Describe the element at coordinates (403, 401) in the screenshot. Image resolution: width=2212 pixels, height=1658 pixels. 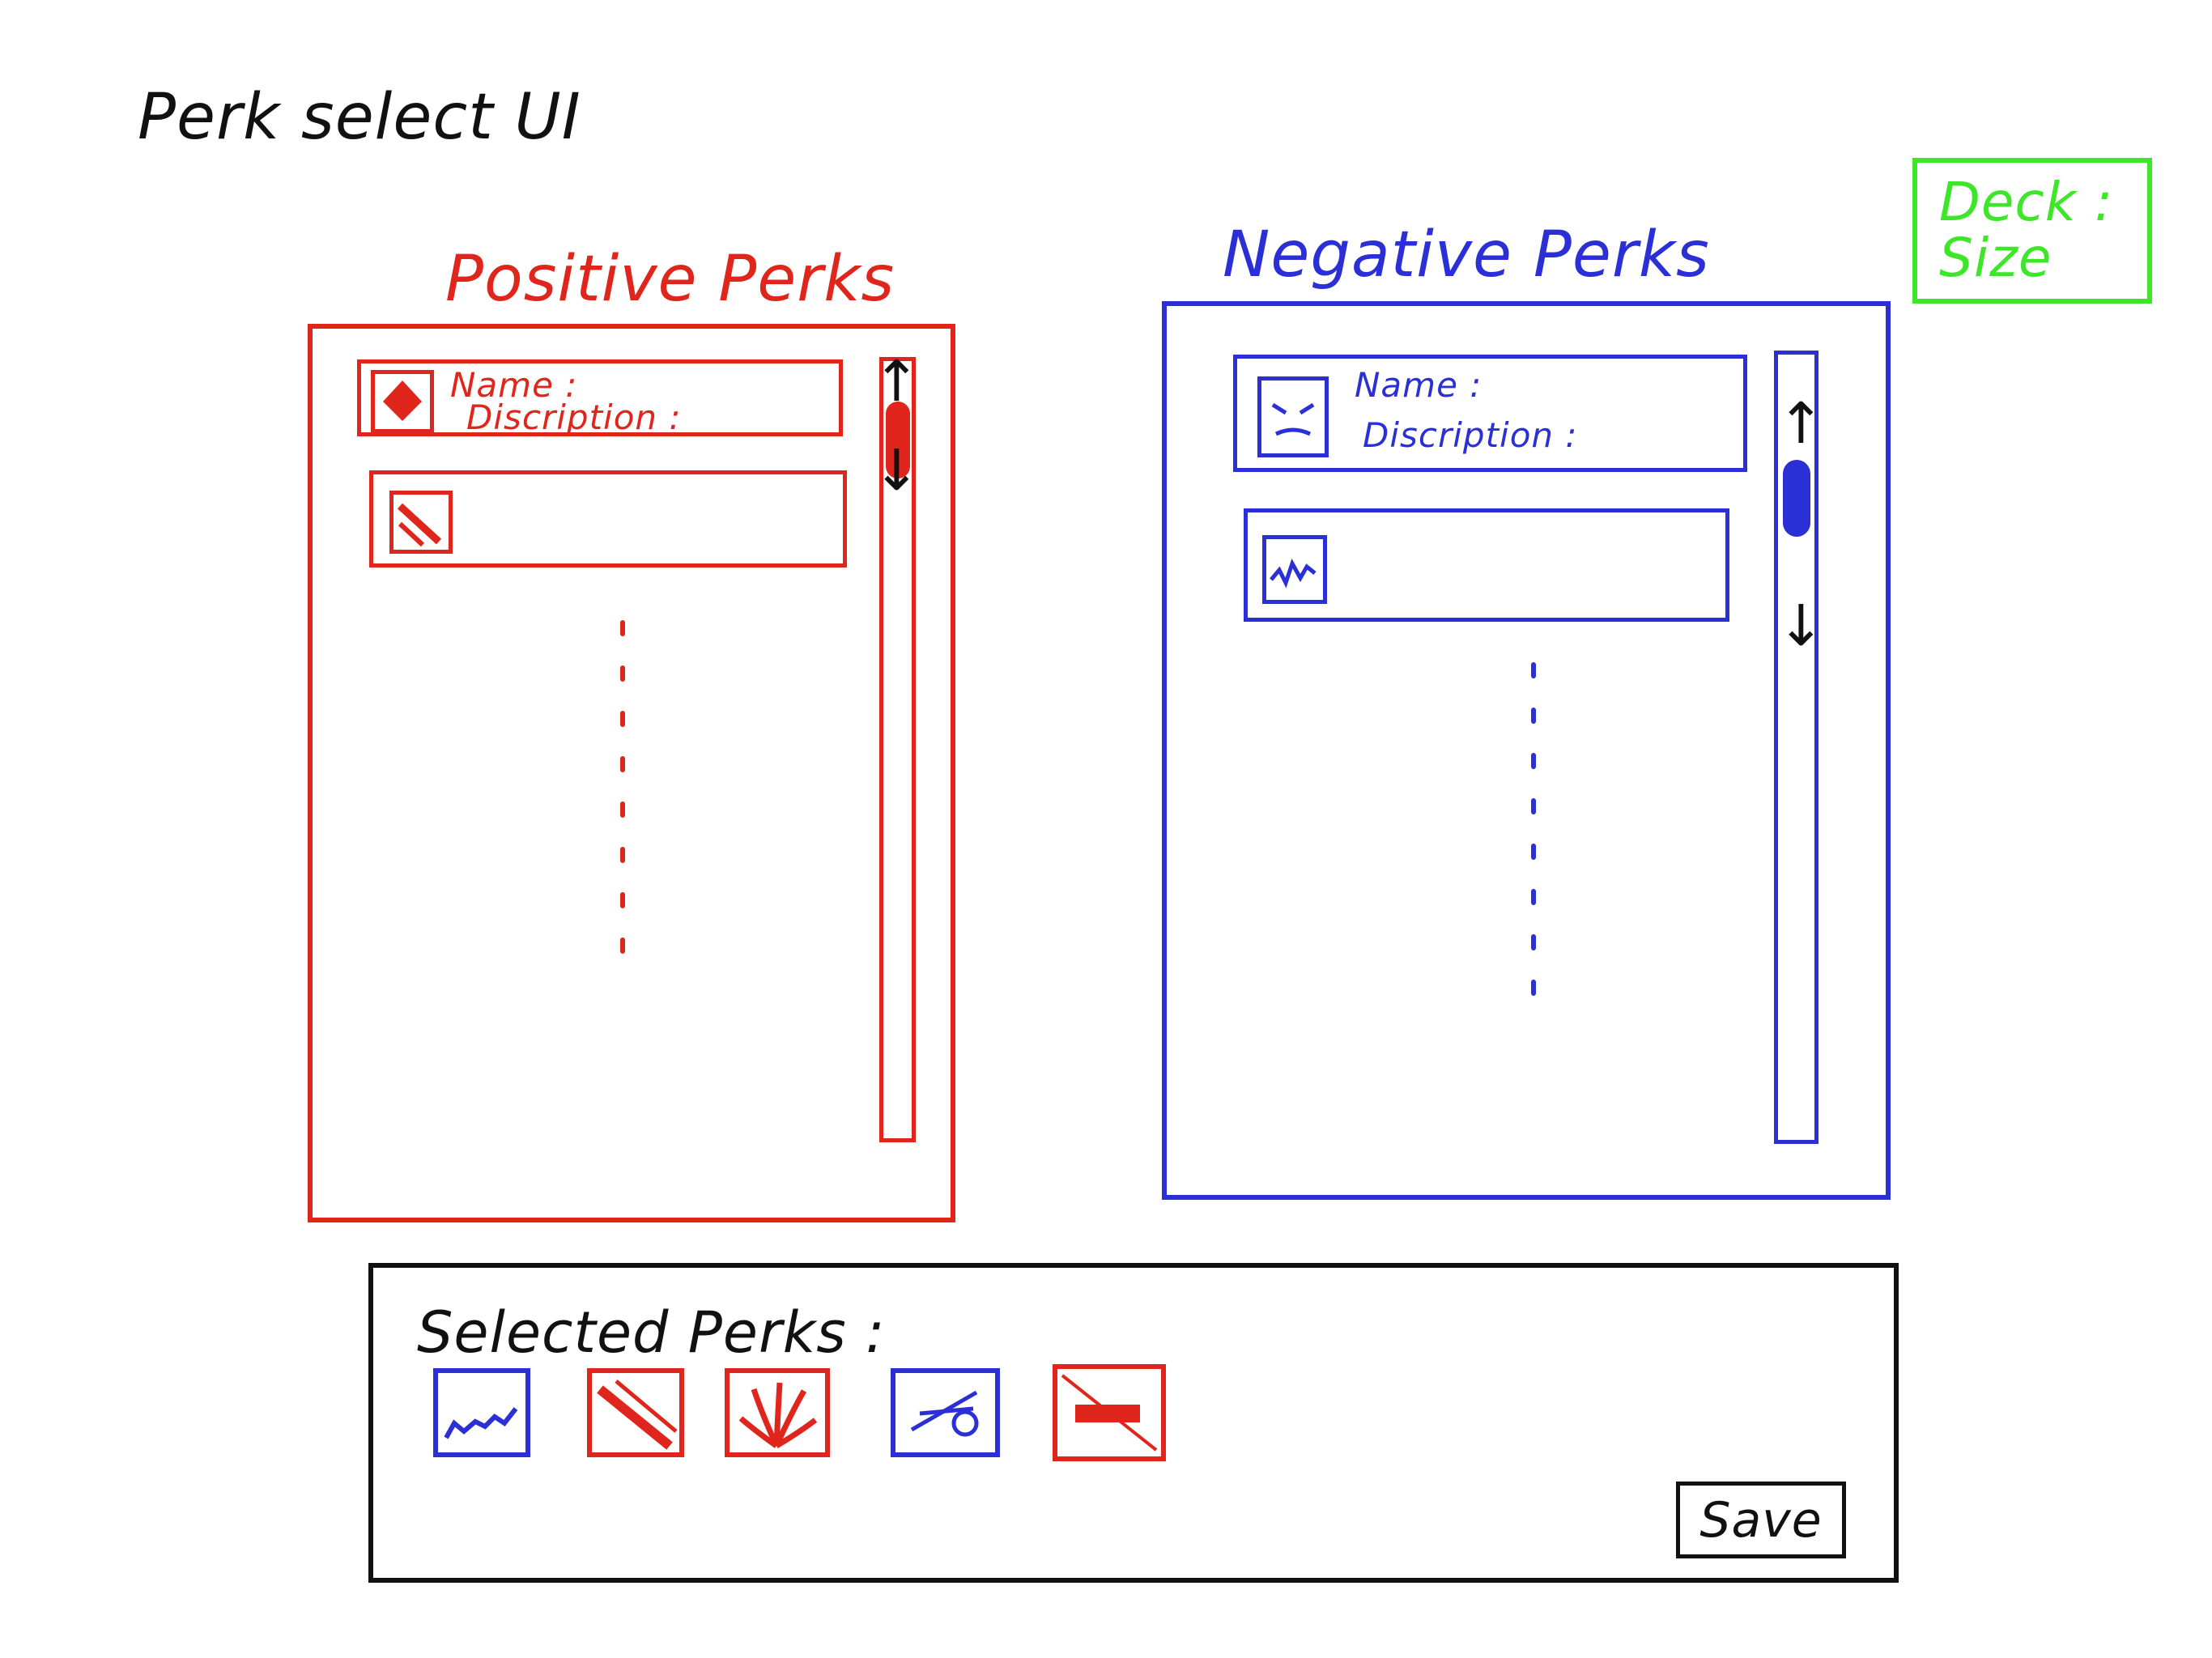
I see `diamond-perk-icon` at that location.